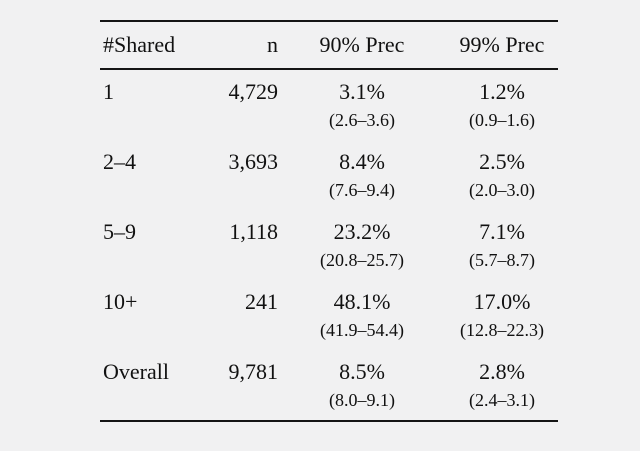  What do you see at coordinates (253, 161) in the screenshot?
I see `n-value: 3,693` at bounding box center [253, 161].